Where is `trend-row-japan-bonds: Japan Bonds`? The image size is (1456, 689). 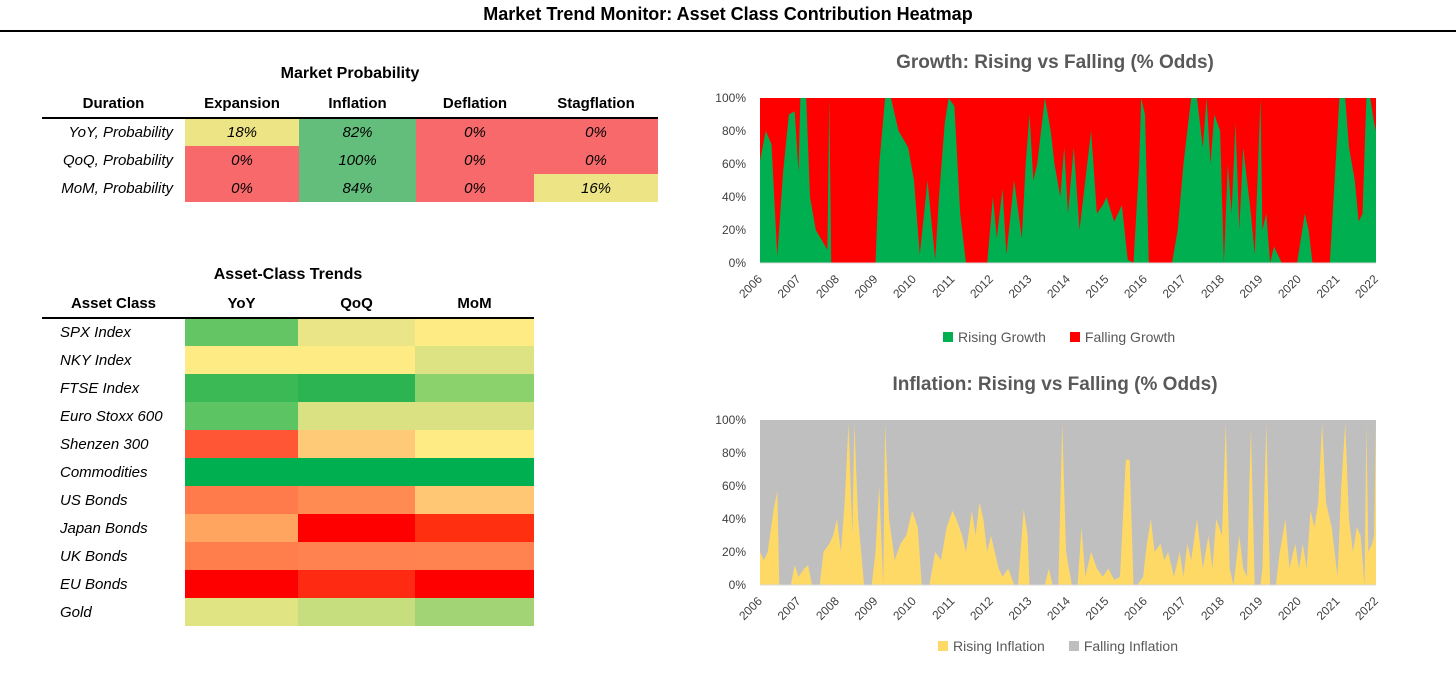 trend-row-japan-bonds: Japan Bonds is located at coordinates (288, 528).